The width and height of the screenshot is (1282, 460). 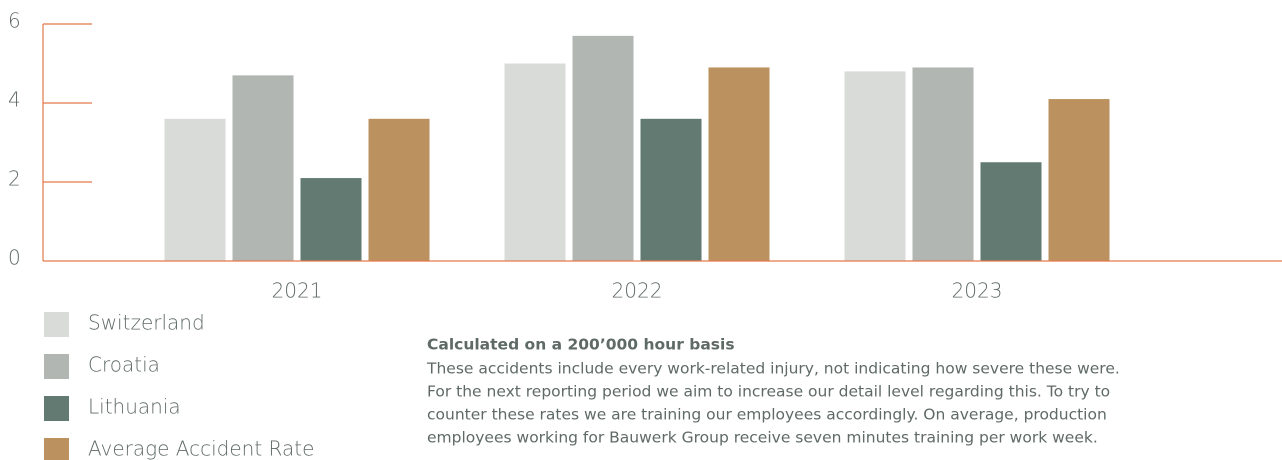 What do you see at coordinates (14, 258) in the screenshot?
I see `y-tick-label: 0` at bounding box center [14, 258].